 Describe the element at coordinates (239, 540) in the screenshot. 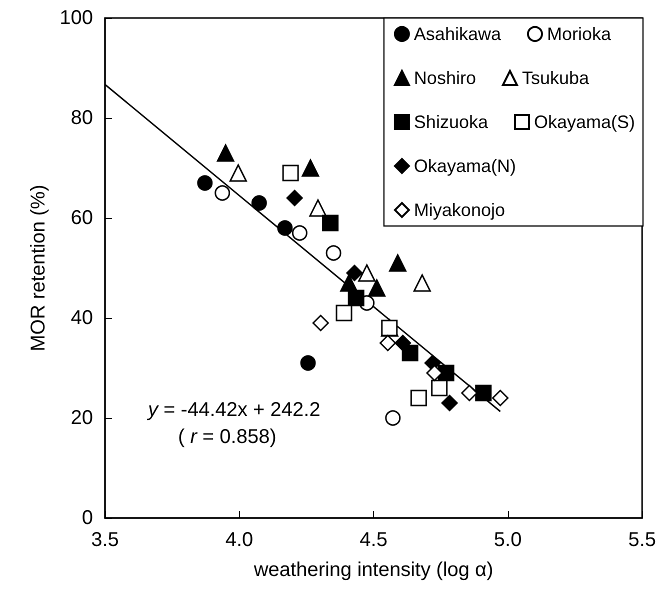

I see `x-tick-label: 4.0` at that location.